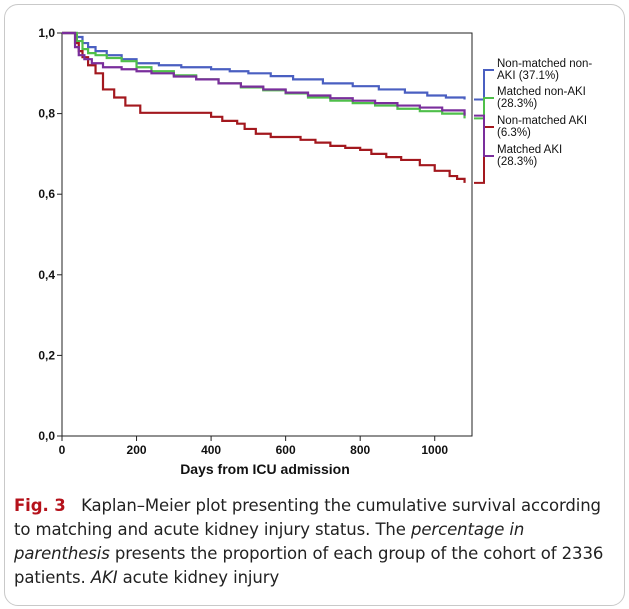 The width and height of the screenshot is (629, 609). What do you see at coordinates (517, 162) in the screenshot?
I see `legend-label-4-line2: (28.3%)` at bounding box center [517, 162].